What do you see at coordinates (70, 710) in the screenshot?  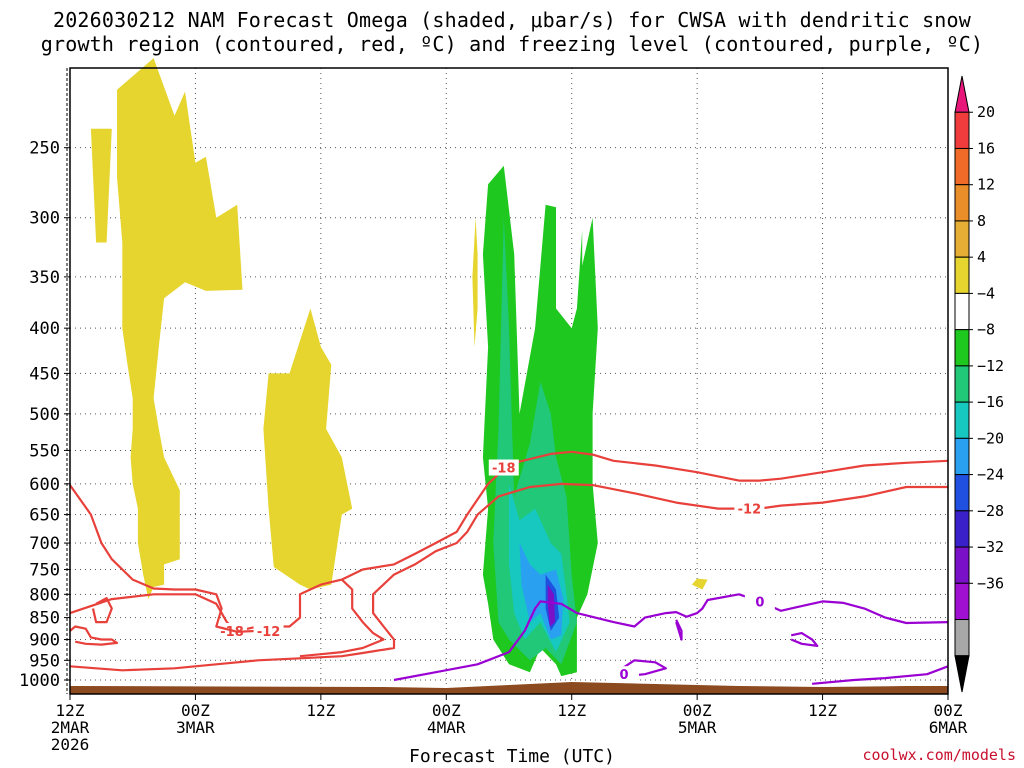 I see `x-tick-label-0-0: 12Z` at bounding box center [70, 710].